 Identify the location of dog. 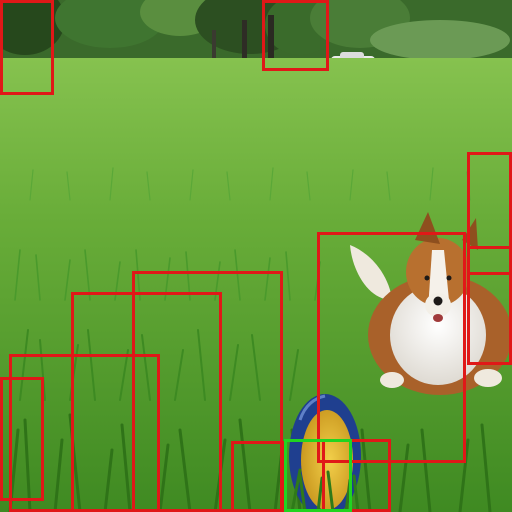
(431, 303).